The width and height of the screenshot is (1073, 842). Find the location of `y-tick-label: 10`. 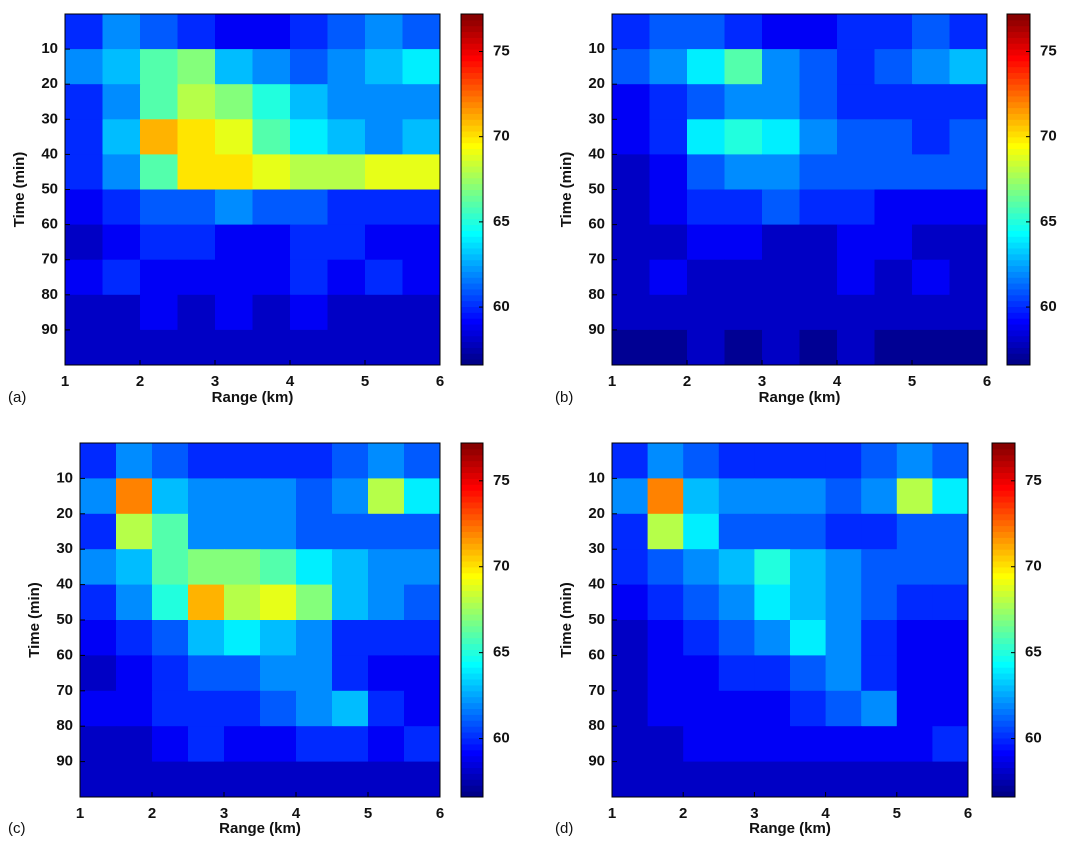

y-tick-label: 10 is located at coordinates (49, 48).